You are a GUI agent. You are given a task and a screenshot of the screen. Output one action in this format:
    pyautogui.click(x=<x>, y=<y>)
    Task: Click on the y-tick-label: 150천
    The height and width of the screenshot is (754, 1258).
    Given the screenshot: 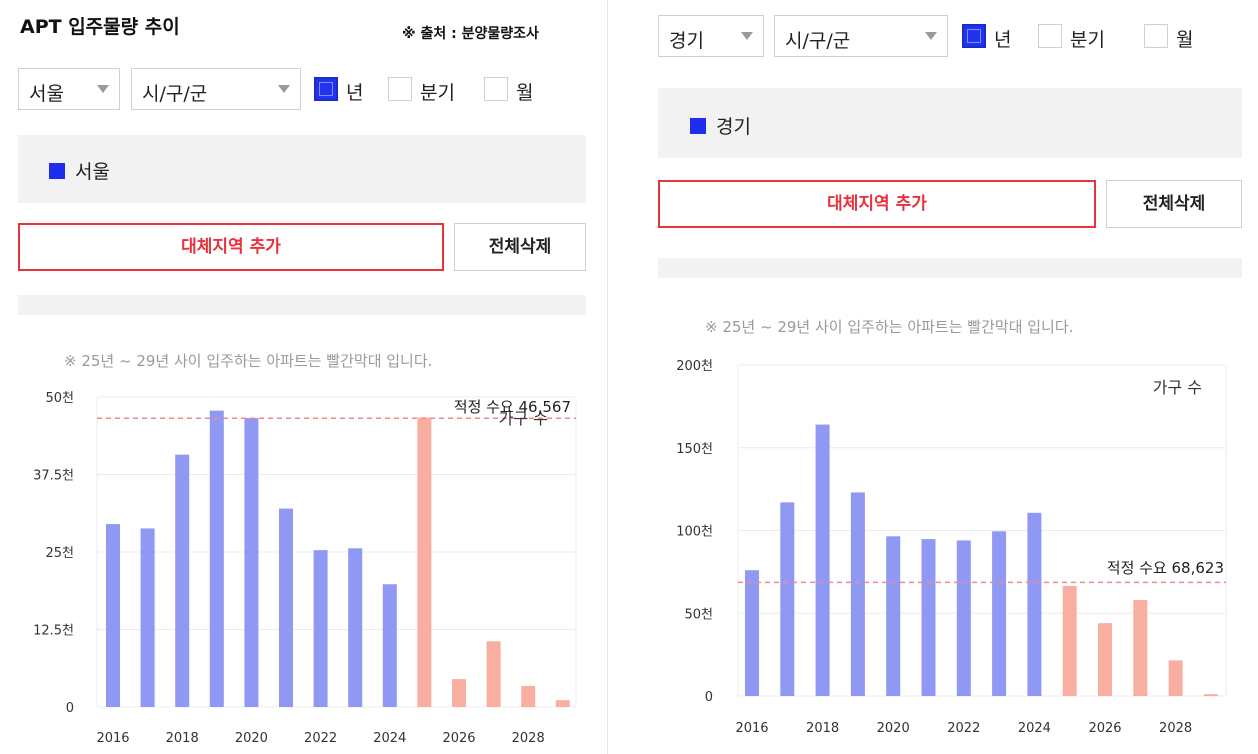 What is the action you would take?
    pyautogui.click(x=694, y=449)
    